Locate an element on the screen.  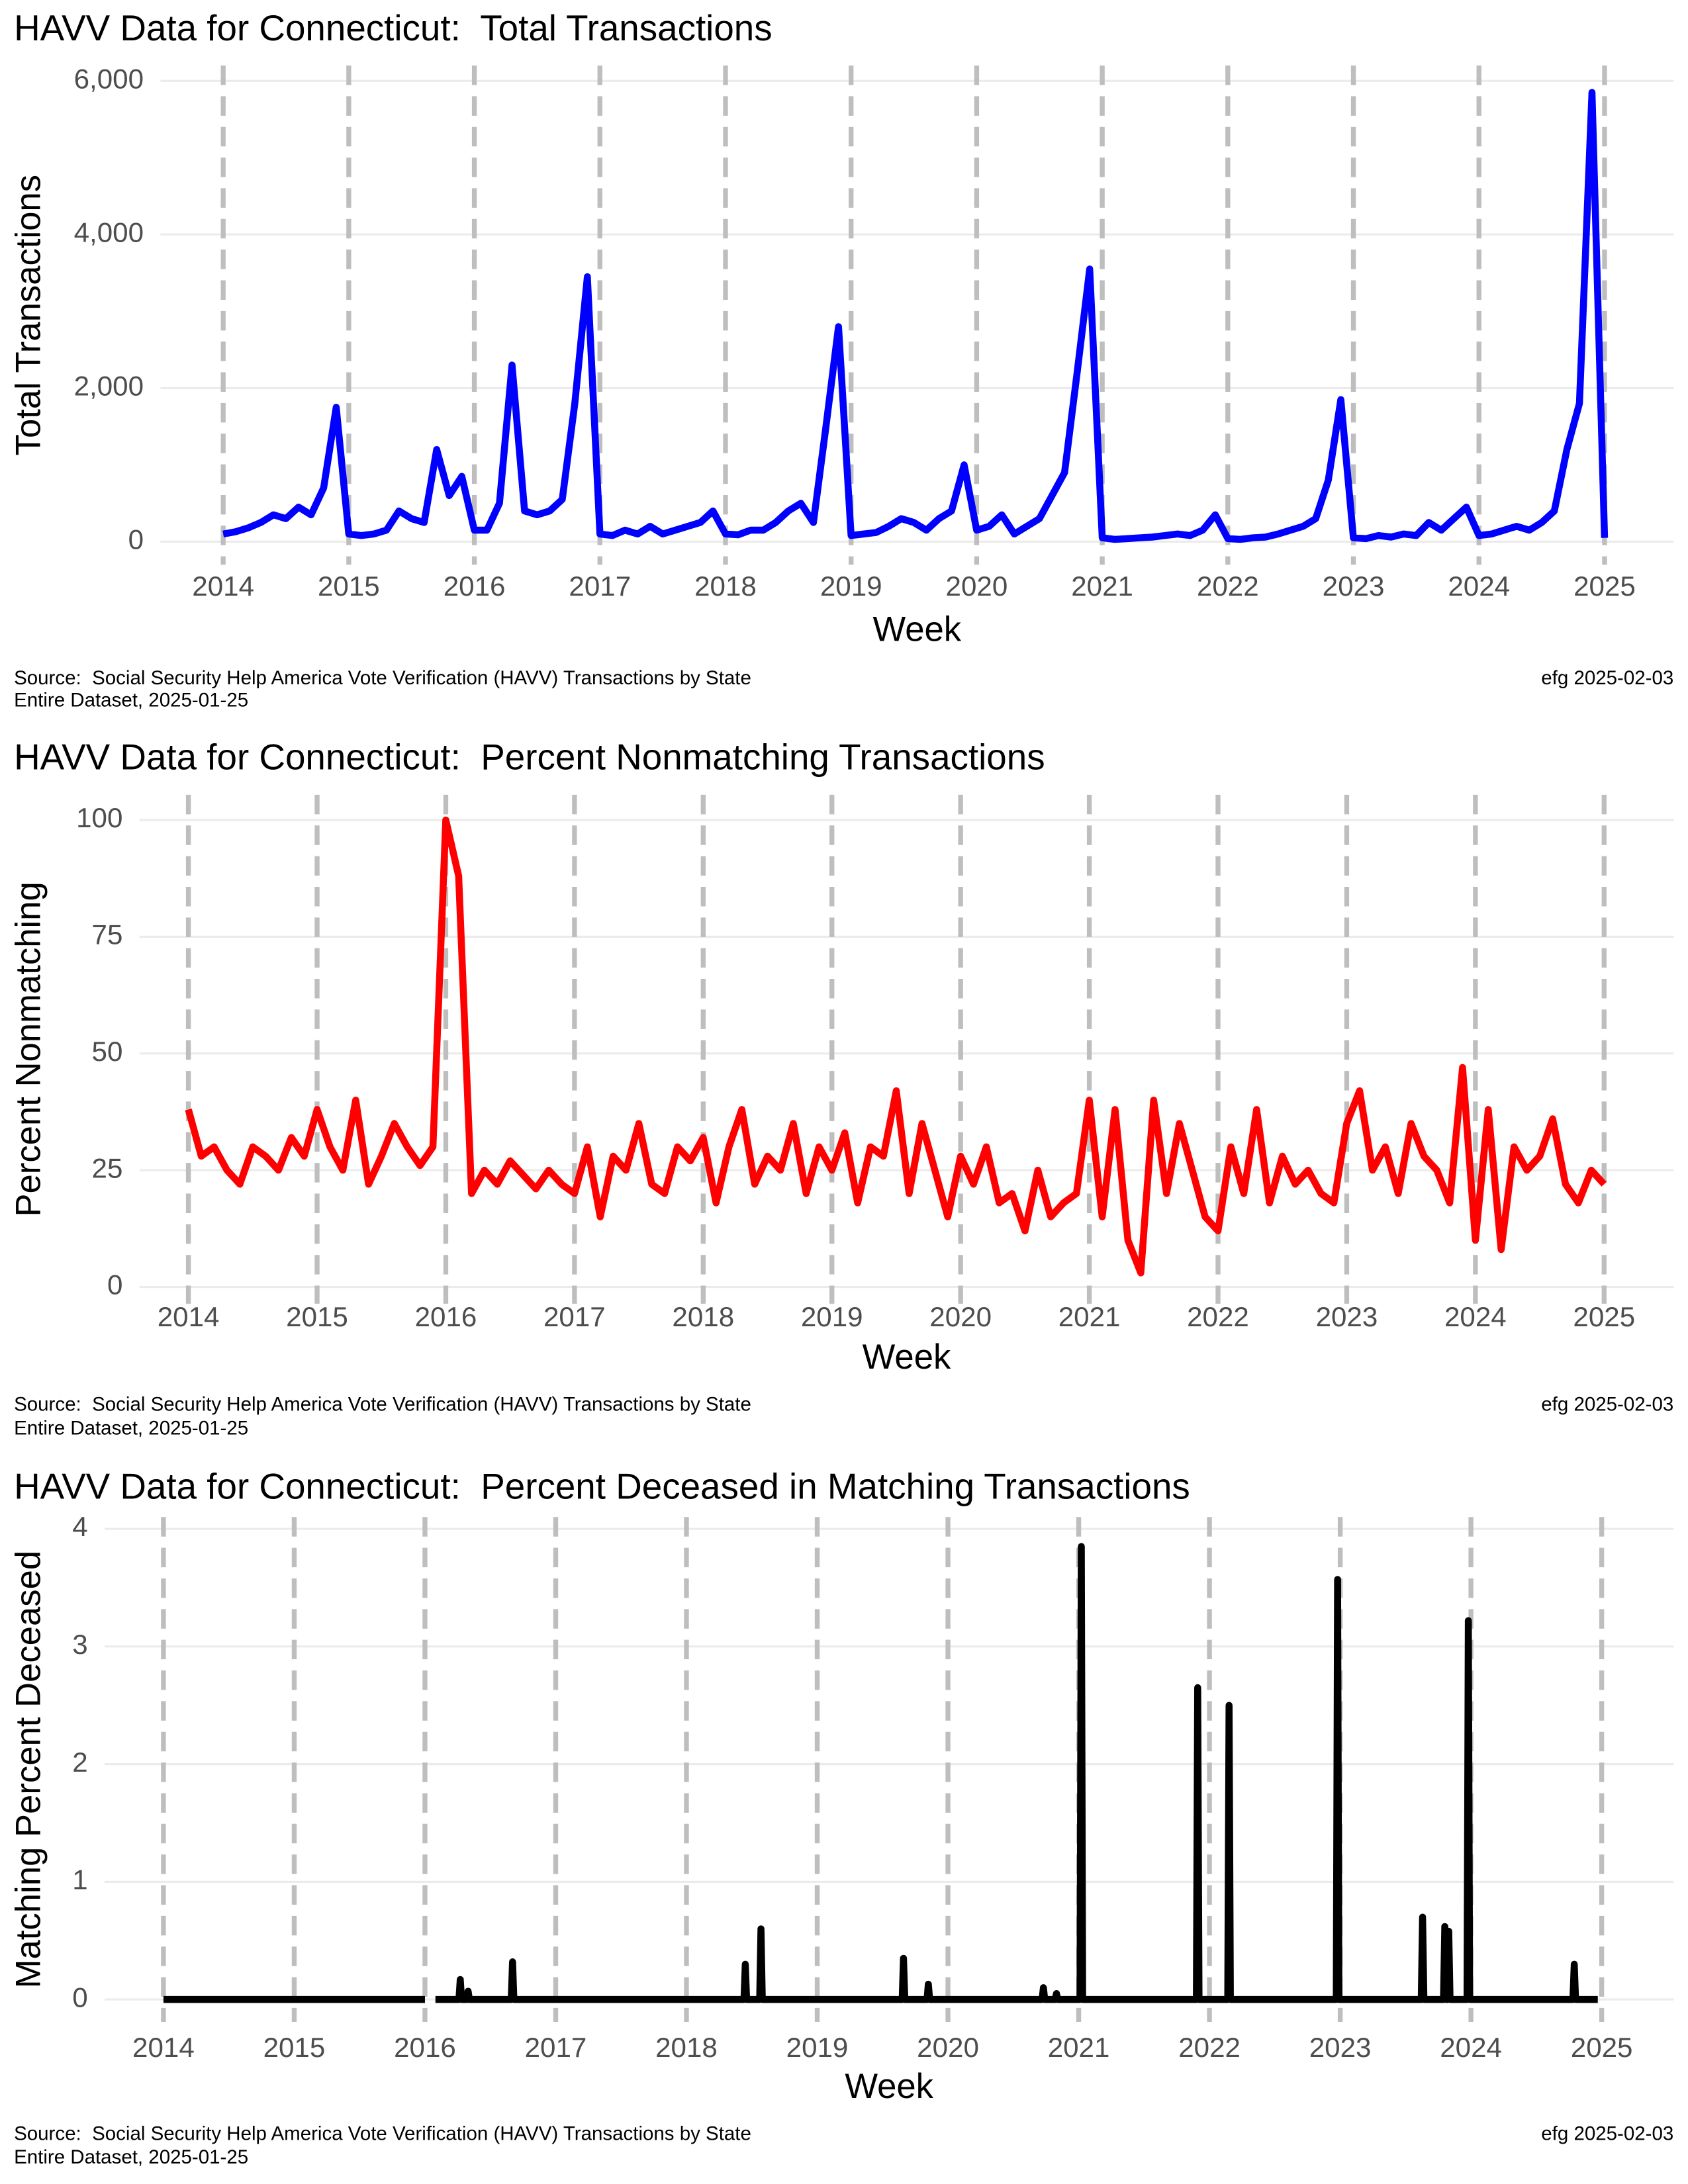
y-tick-label: 25 is located at coordinates (107, 1167).